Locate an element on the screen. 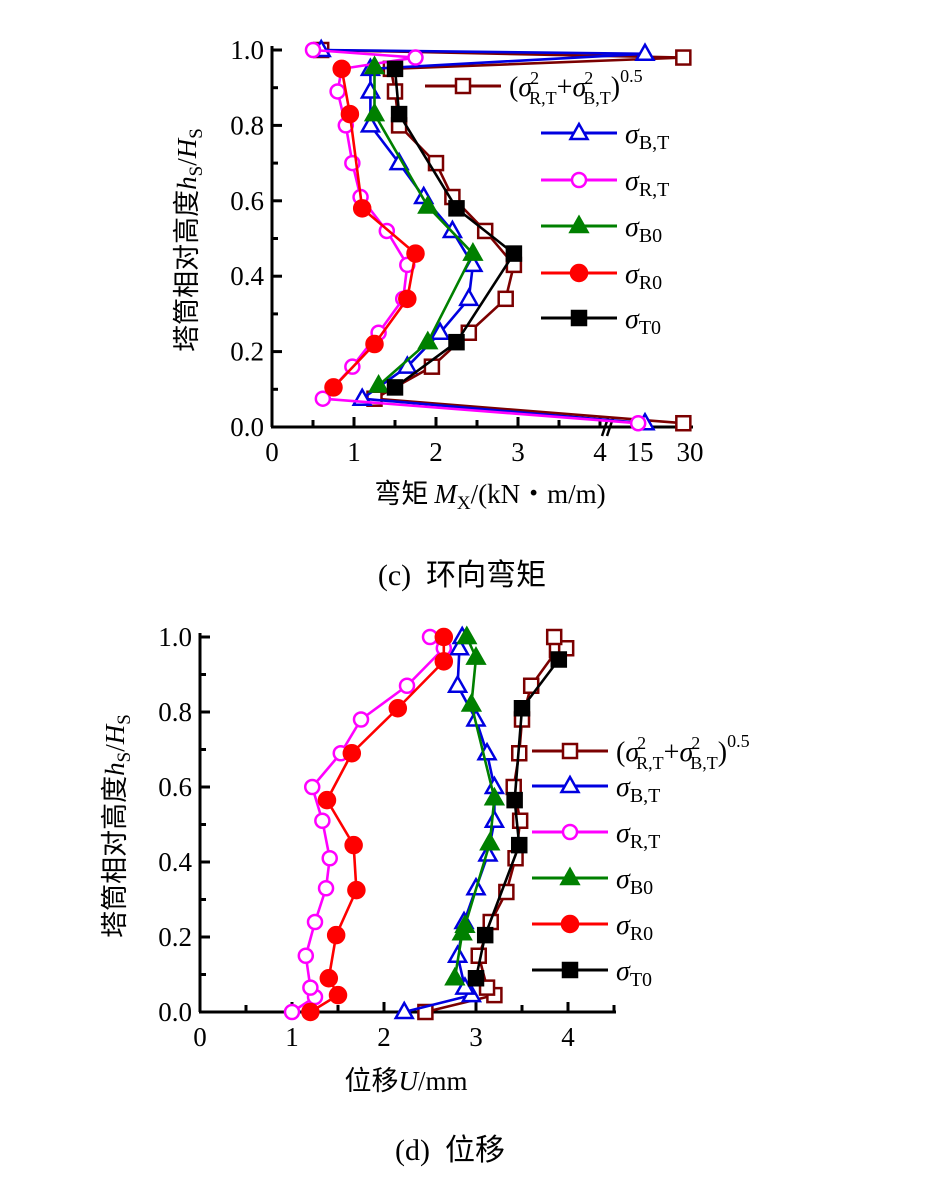 This screenshot has height=1177, width=925. chart-c-caption: (c) 环向弯矩 is located at coordinates (462, 575).